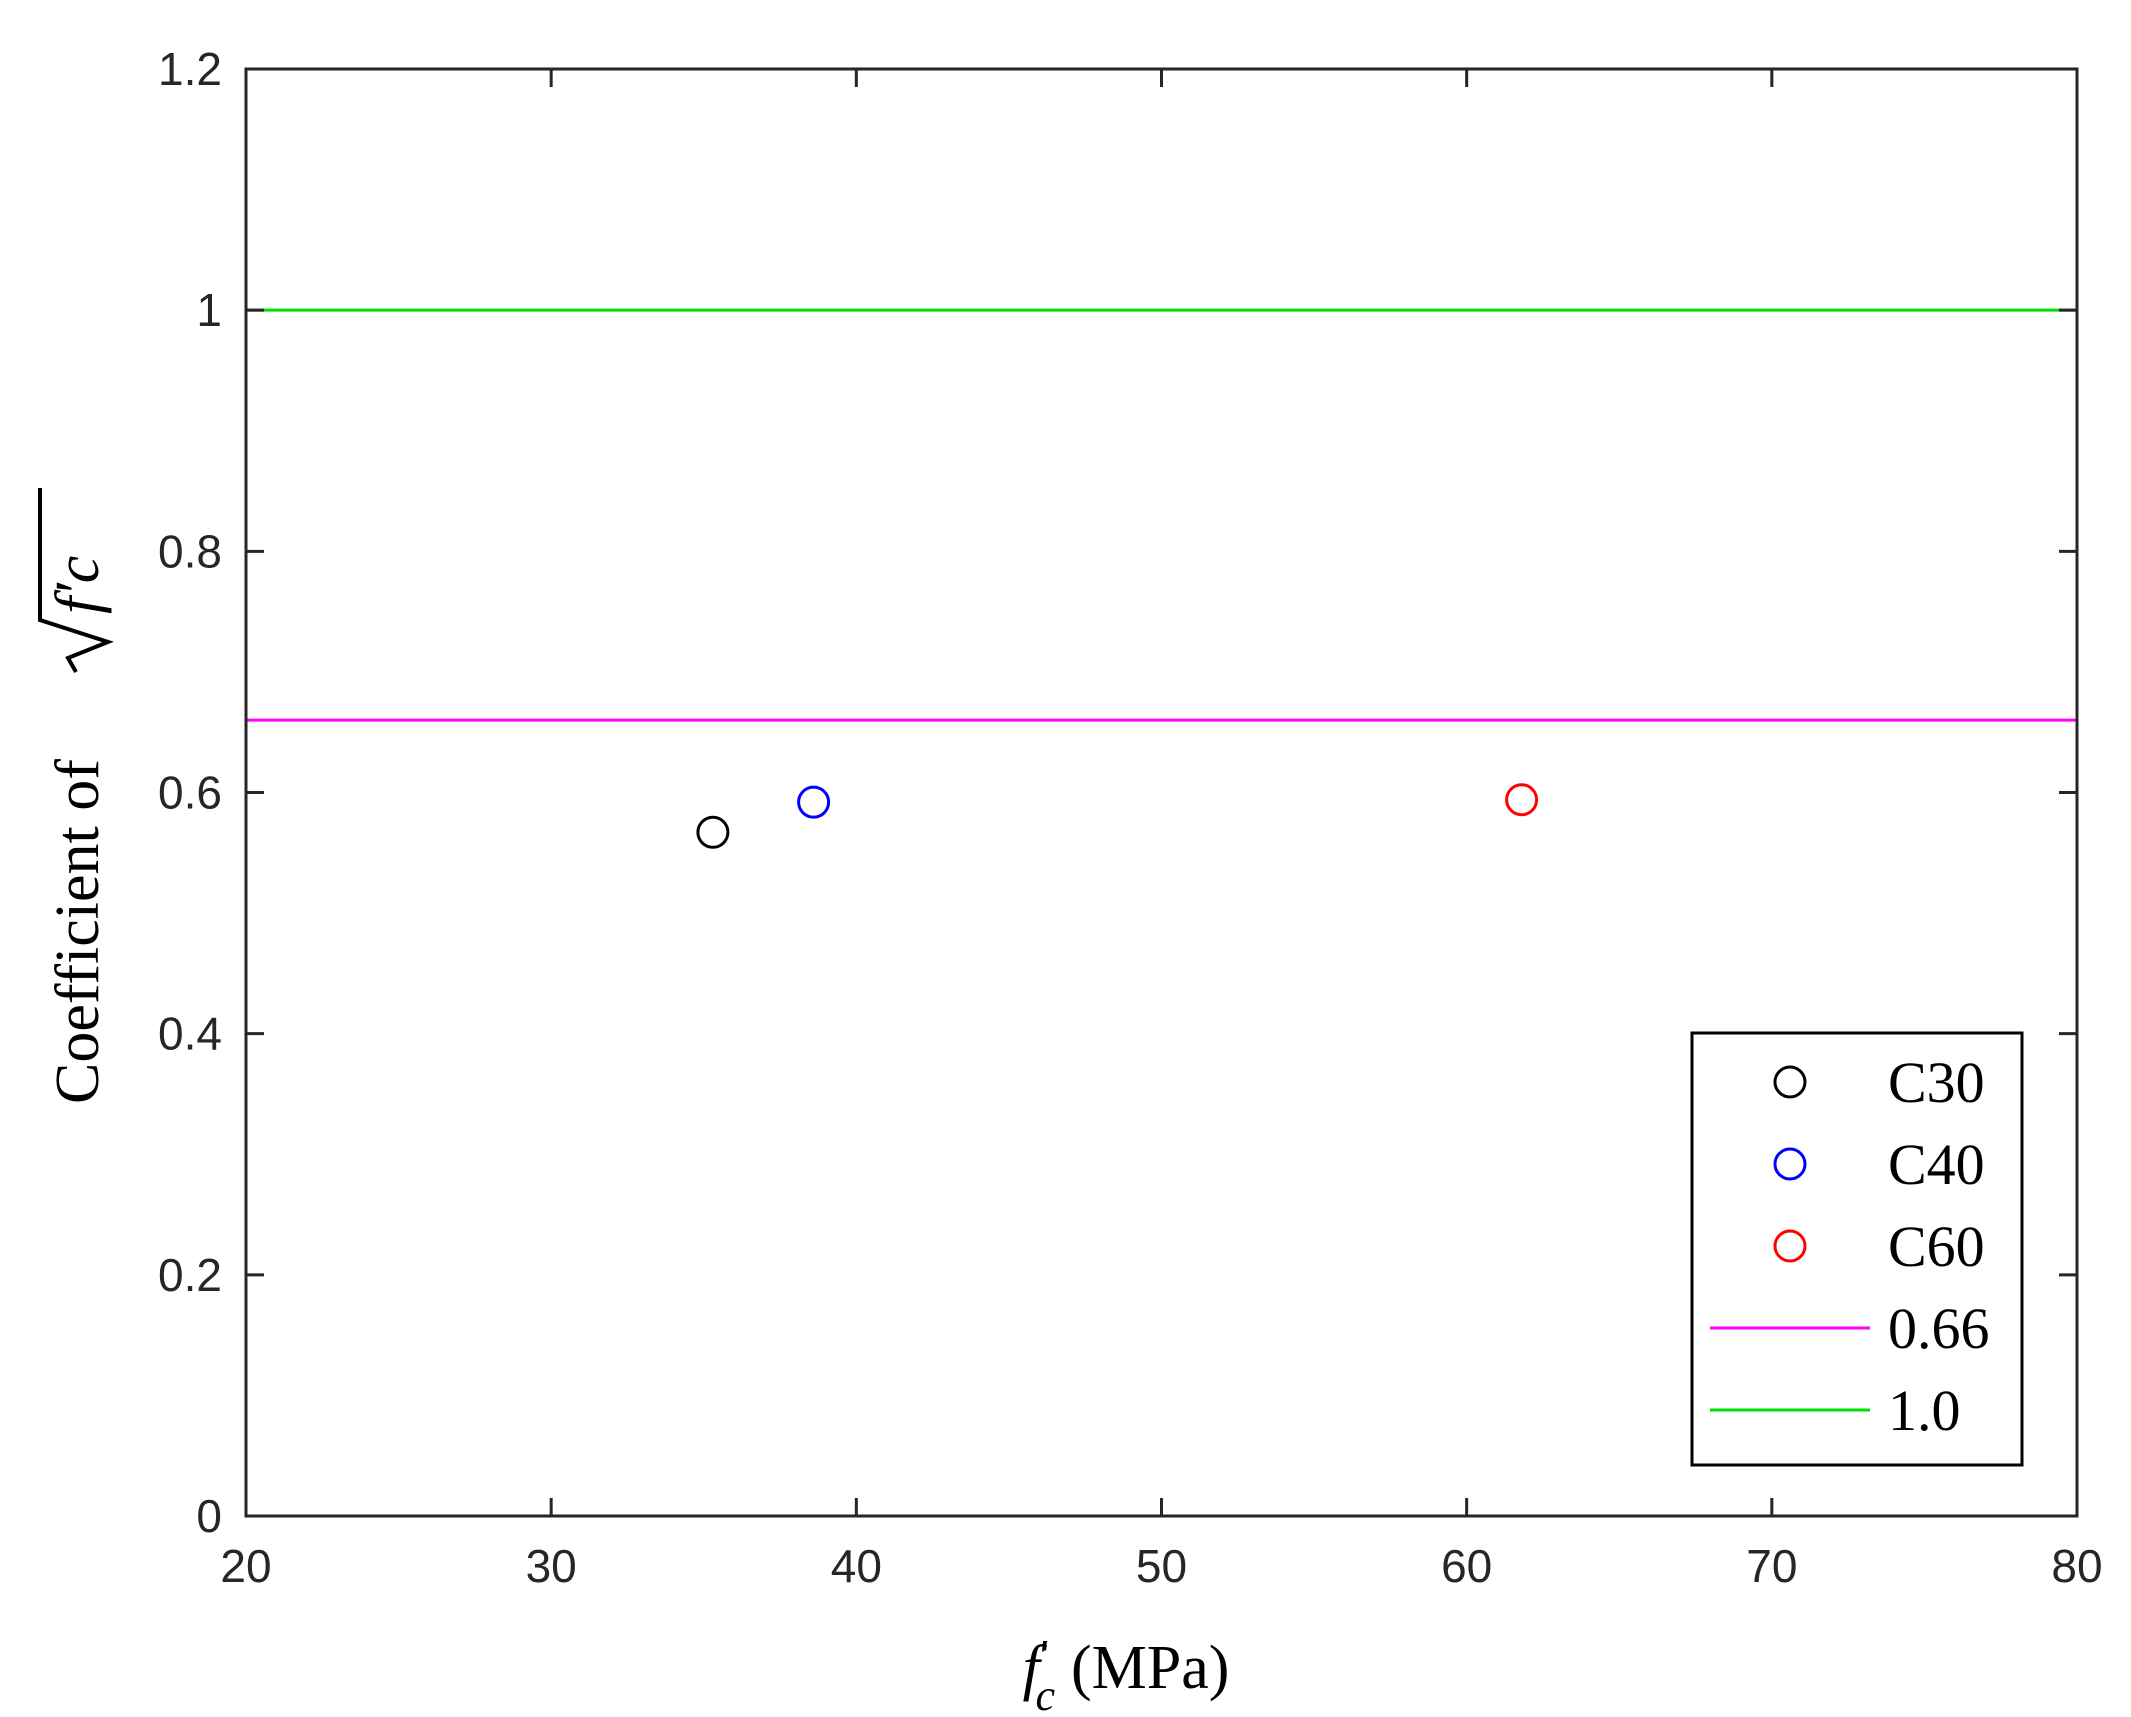 Image resolution: width=2131 pixels, height=1717 pixels. Describe the element at coordinates (1936, 1246) in the screenshot. I see `legend-label-c60: C60` at that location.